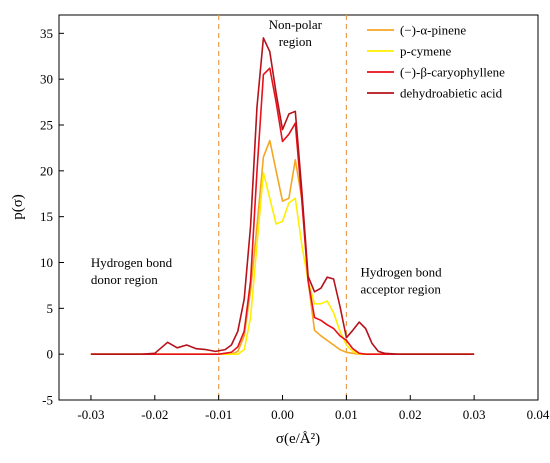 This screenshot has height=463, width=550. I want to click on x-tick-label: -0.02, so click(154, 414).